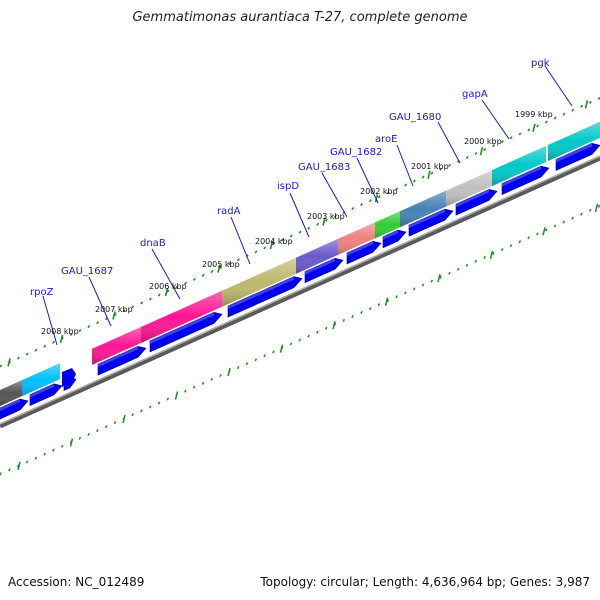  What do you see at coordinates (221, 264) in the screenshot?
I see `kbp-label: 2005 kbp` at bounding box center [221, 264].